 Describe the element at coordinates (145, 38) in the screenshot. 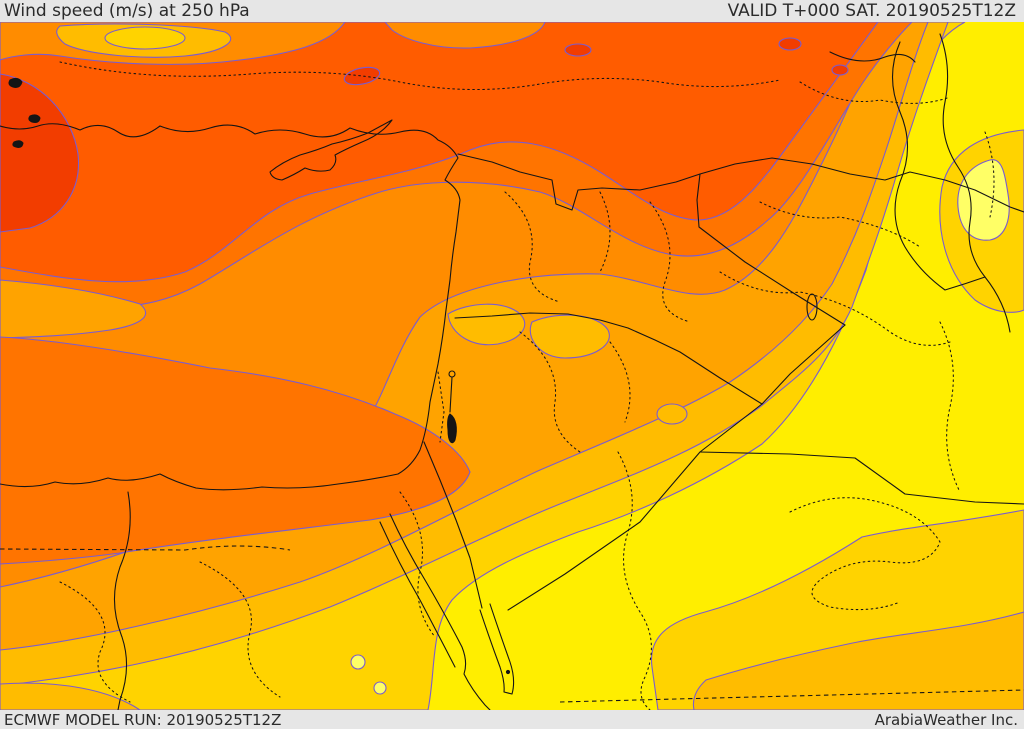

I see `band-turkey-gold-core` at that location.